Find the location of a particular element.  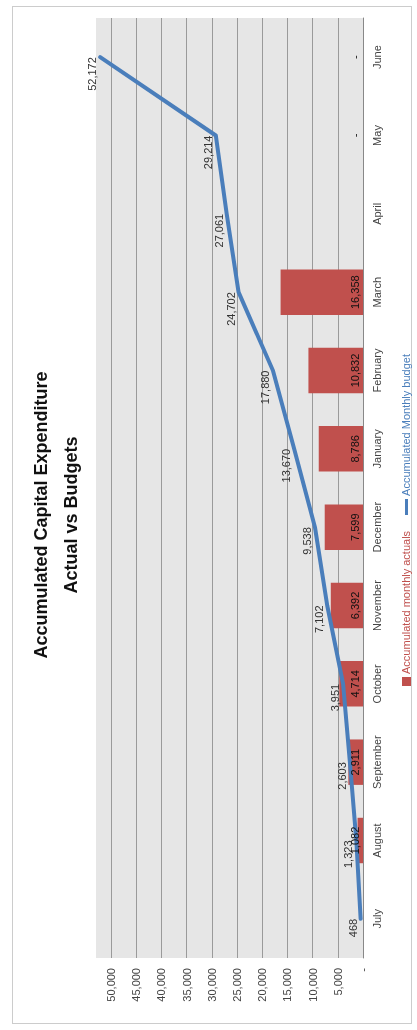

y-tick-label: May is located at coordinates (377, 135).